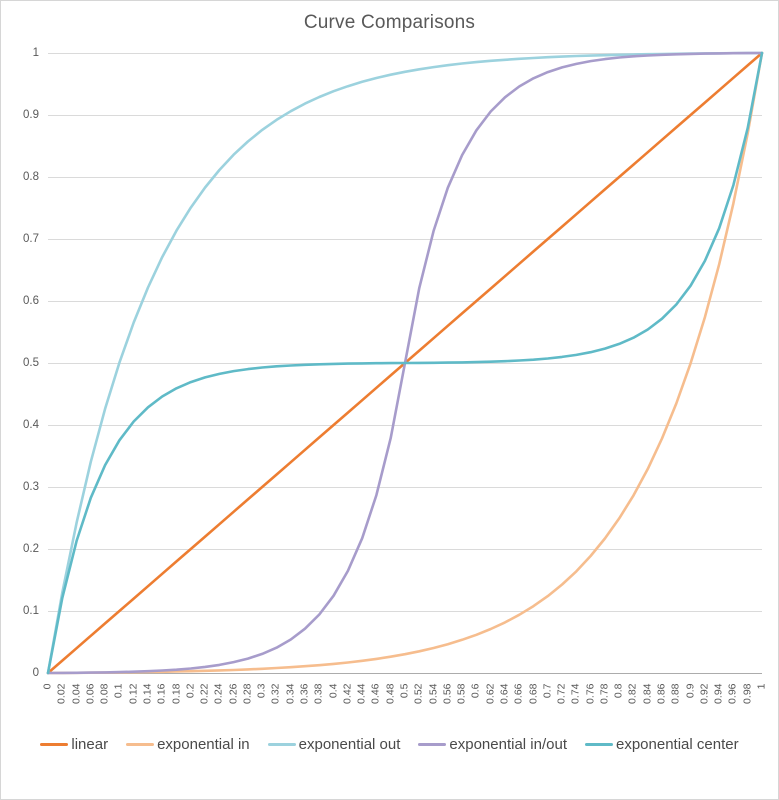 Image resolution: width=779 pixels, height=800 pixels. I want to click on x-axis-label: 0.96, so click(732, 693).